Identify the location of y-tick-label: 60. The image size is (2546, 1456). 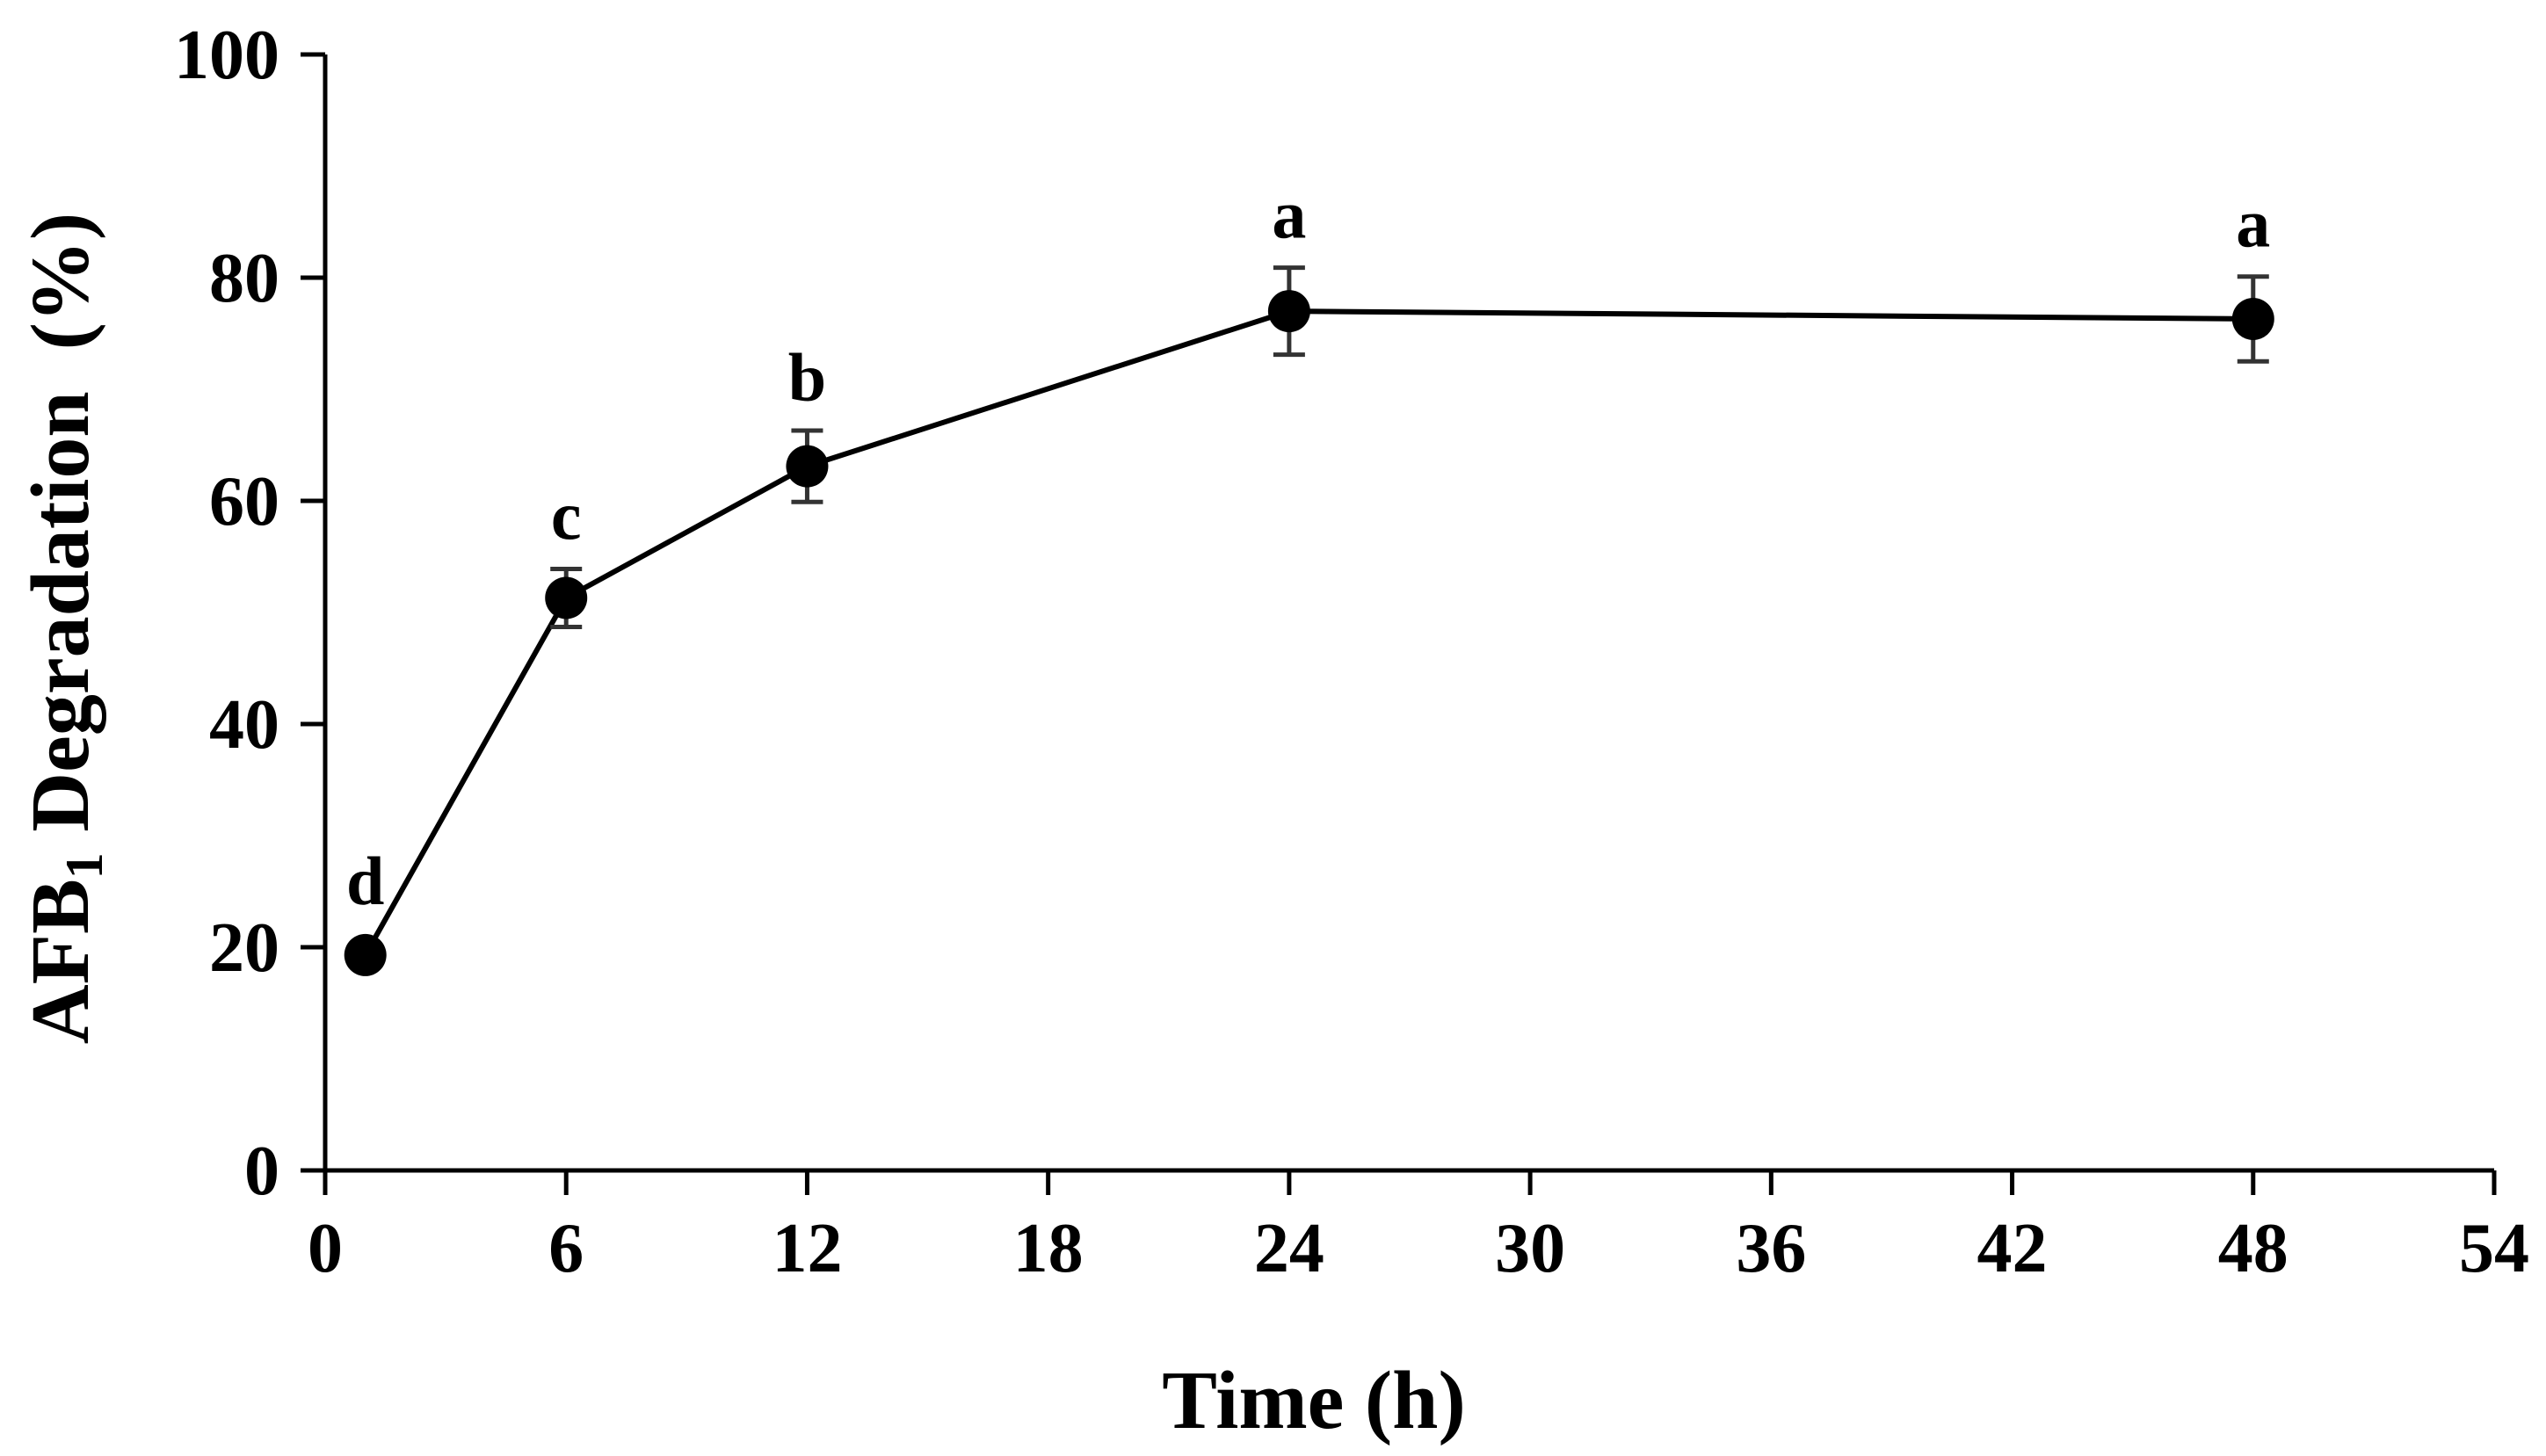
(244, 501).